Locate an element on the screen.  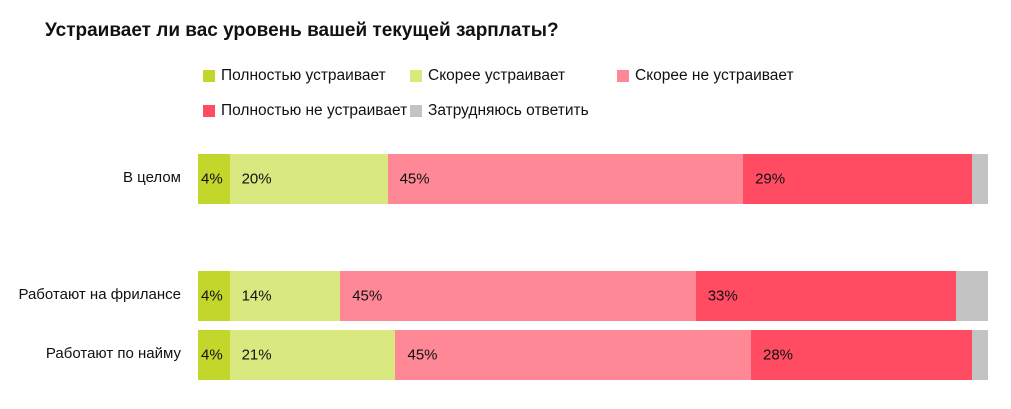
legend-item: Скорее не устраивает is located at coordinates (705, 76).